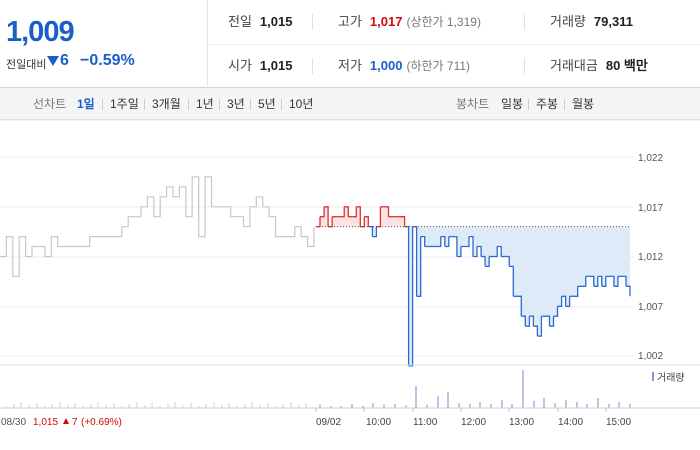  What do you see at coordinates (570, 422) in the screenshot?
I see `x-tick-label: 14:00` at bounding box center [570, 422].